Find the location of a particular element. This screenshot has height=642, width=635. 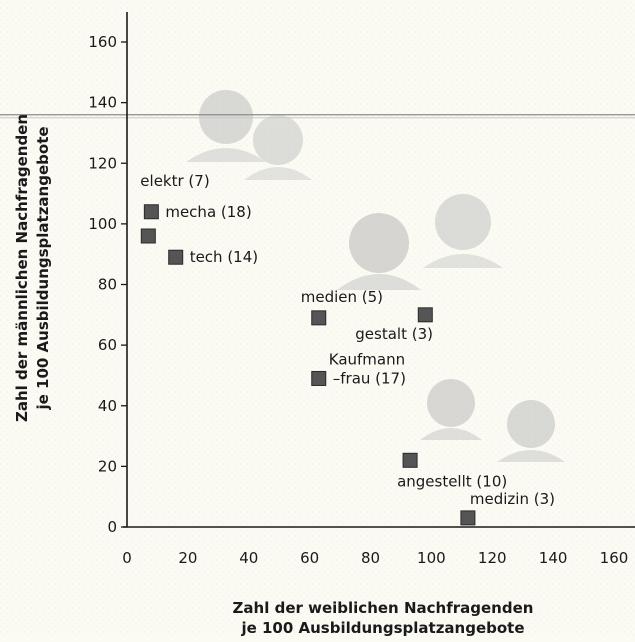

x-tick-label: 140 is located at coordinates (553, 558).